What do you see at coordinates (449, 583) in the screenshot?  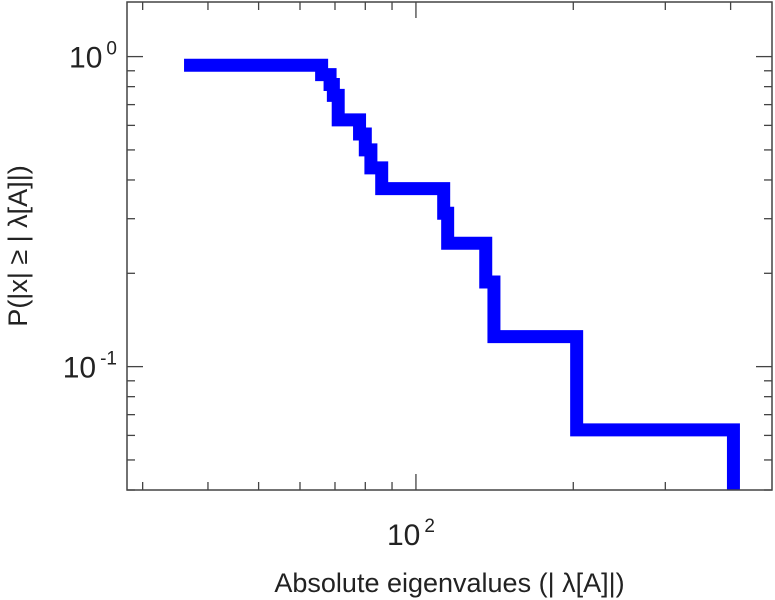 I see `x-axis-label: Absolute eigenvalues (| λ[A]|)` at bounding box center [449, 583].